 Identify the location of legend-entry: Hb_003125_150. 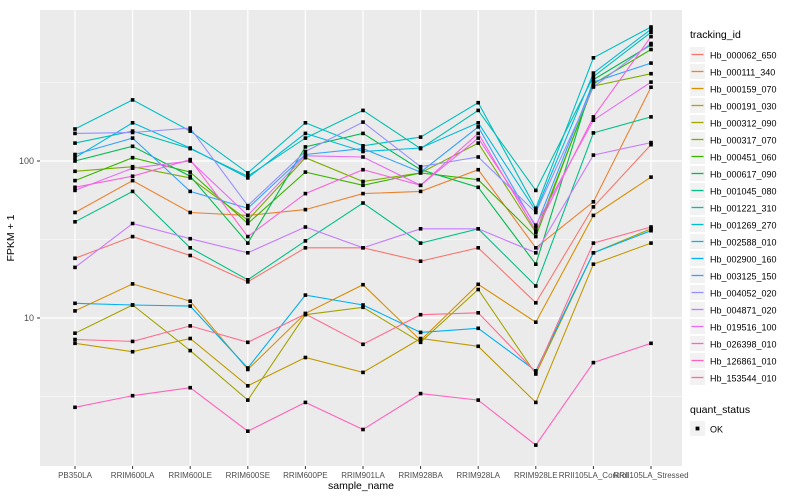
(733, 275).